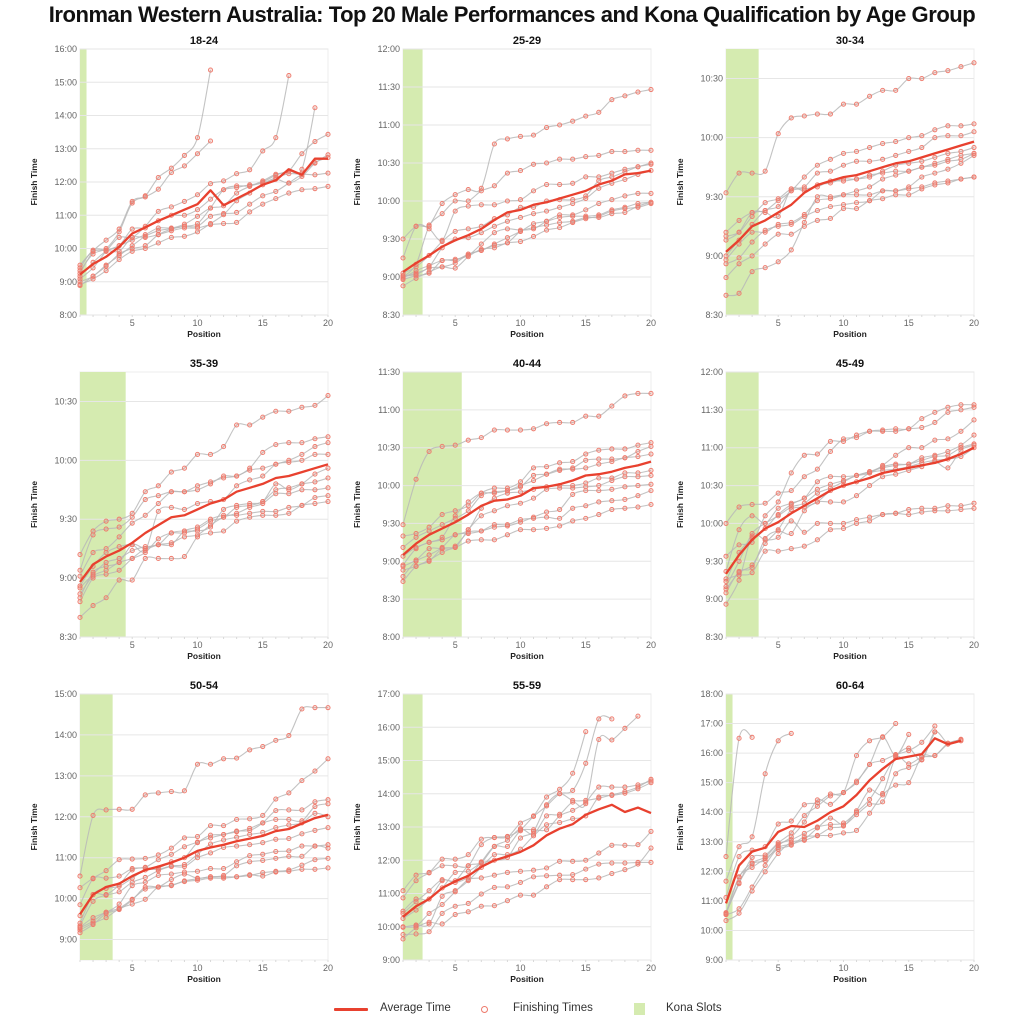 Image resolution: width=1024 pixels, height=1024 pixels. I want to click on x-tick-label: 5, so click(132, 645).